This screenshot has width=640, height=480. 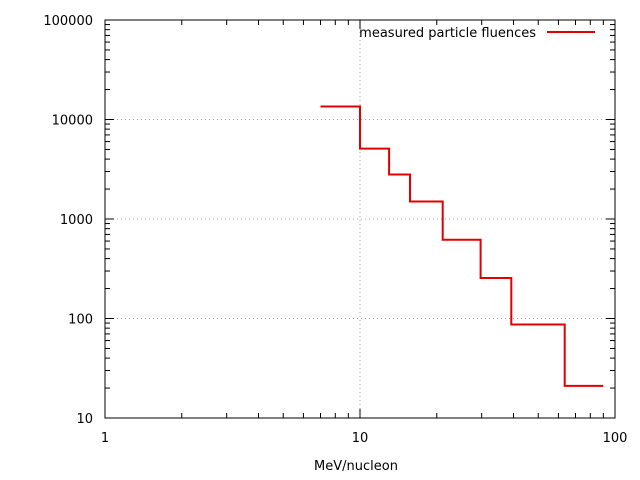 What do you see at coordinates (615, 438) in the screenshot?
I see `x-tick-label: 100` at bounding box center [615, 438].